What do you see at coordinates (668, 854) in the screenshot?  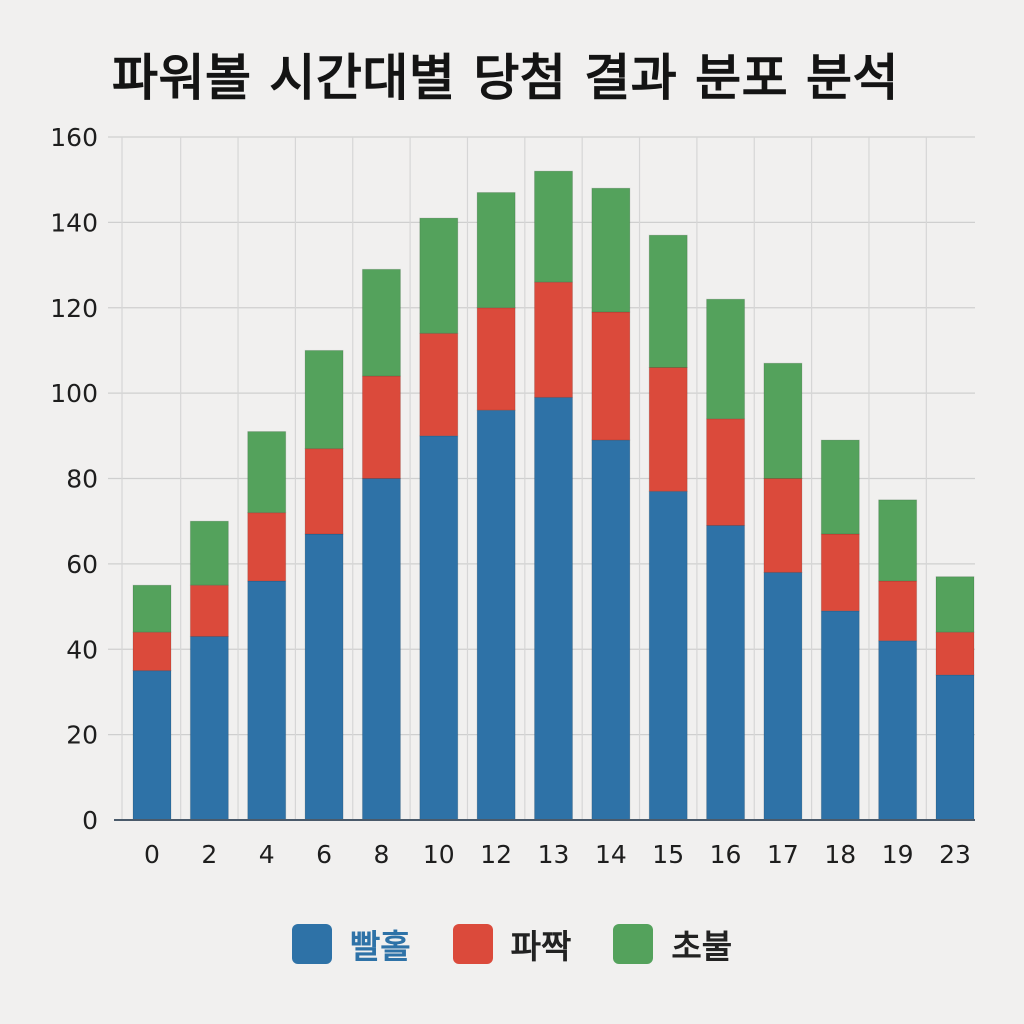 I see `x-tick-label: 15` at bounding box center [668, 854].